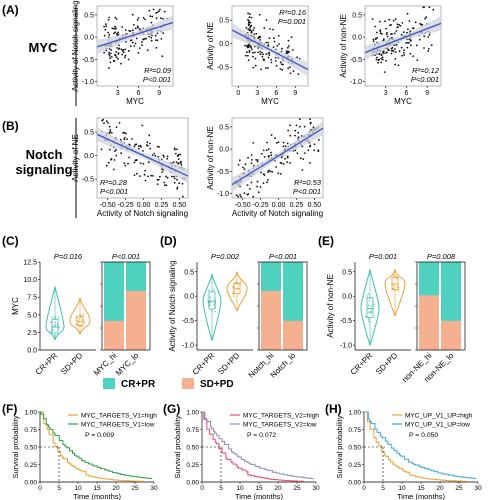 Image resolution: width=488 pixels, height=500 pixels. I want to click on panel-label-h: (H), so click(333, 409).